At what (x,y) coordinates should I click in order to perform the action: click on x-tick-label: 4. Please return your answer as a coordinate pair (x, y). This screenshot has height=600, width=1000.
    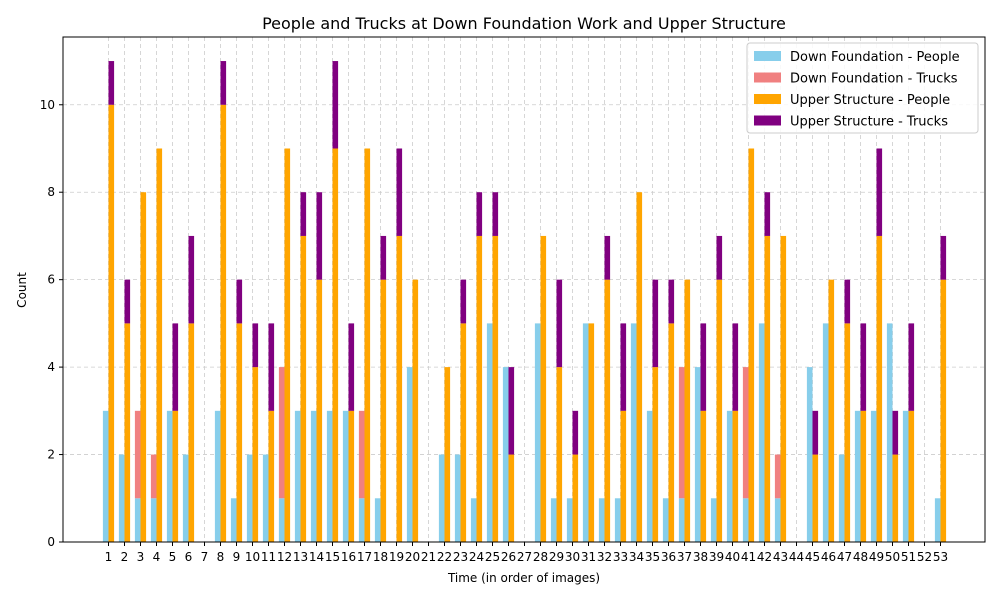
    Looking at the image, I should click on (157, 557).